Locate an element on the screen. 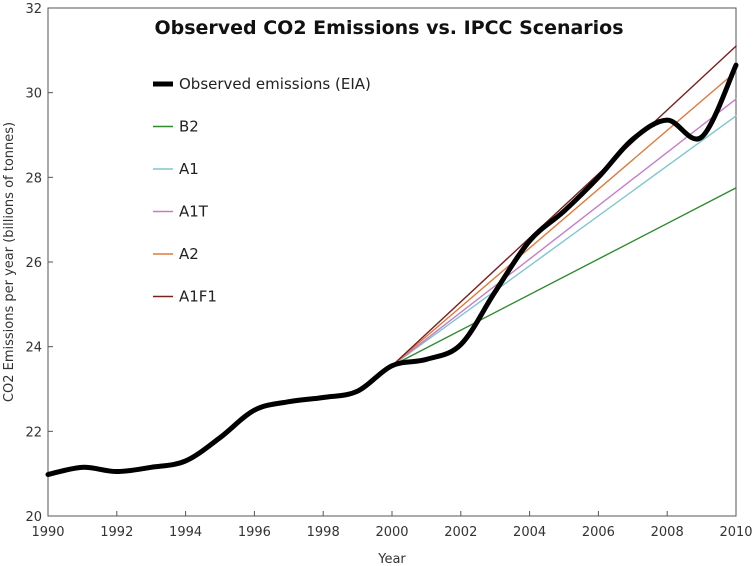 This screenshot has width=754, height=566. x-tick-label: 1998 is located at coordinates (323, 532).